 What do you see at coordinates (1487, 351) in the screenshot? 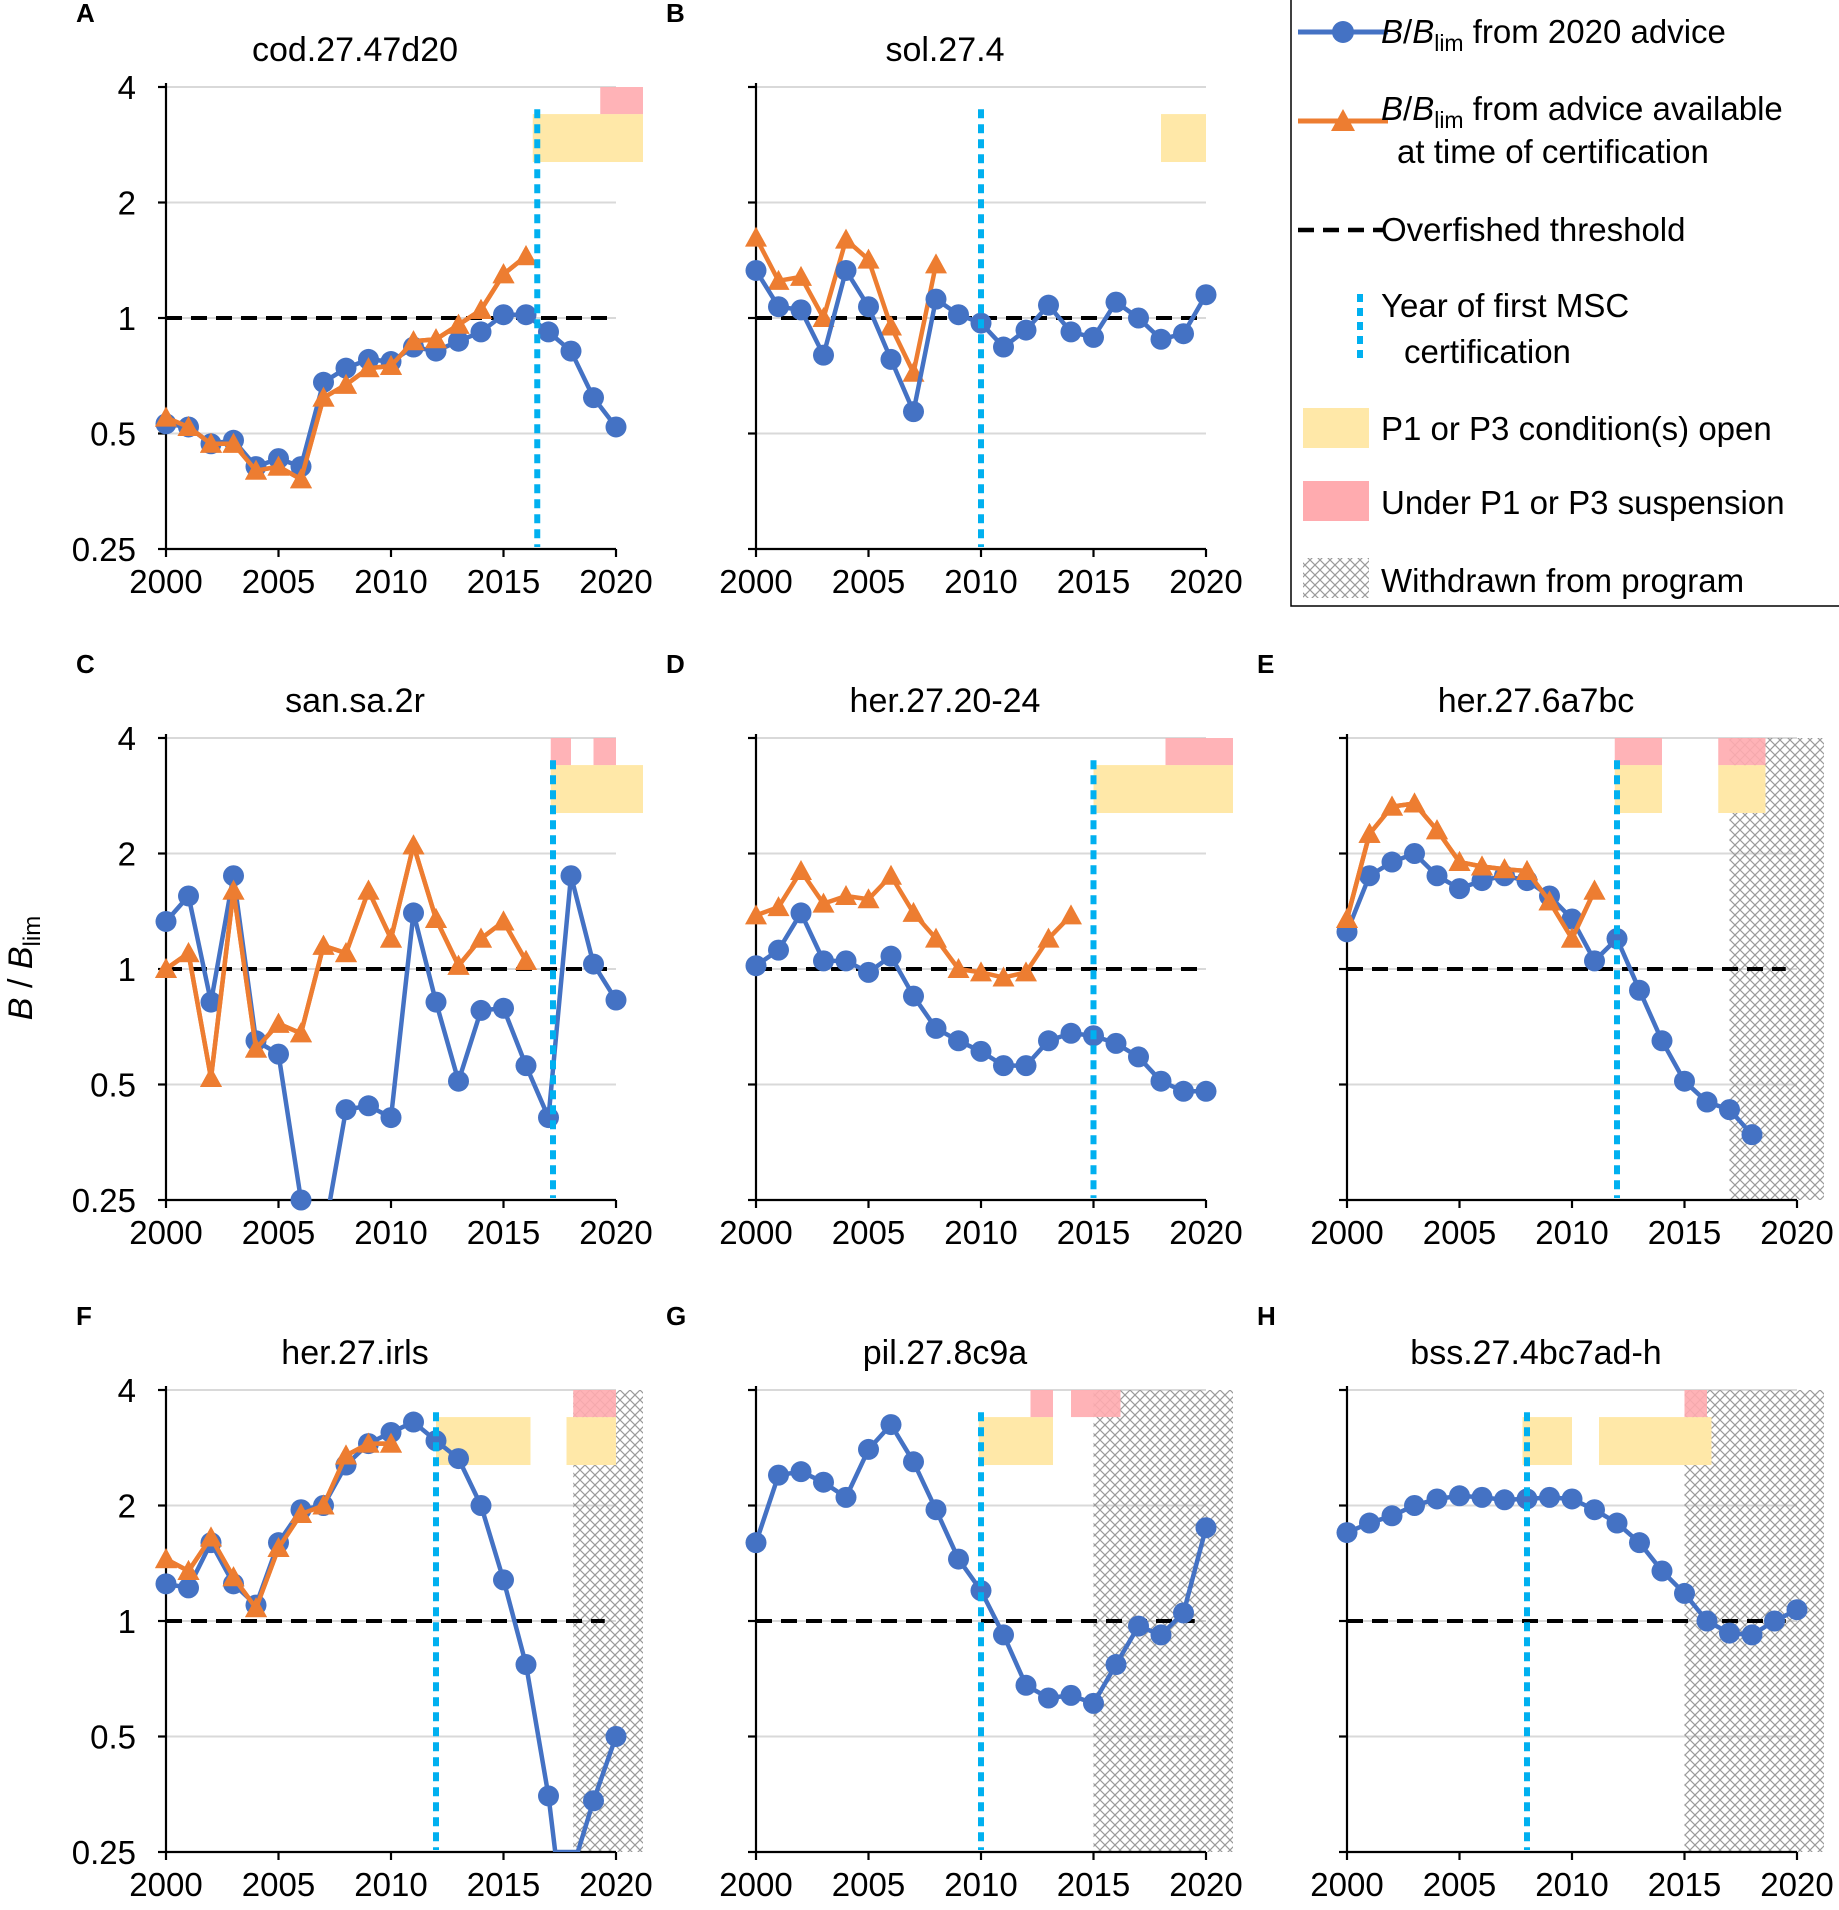
I see `legend-label-cert-year-line2: certification` at bounding box center [1487, 351].